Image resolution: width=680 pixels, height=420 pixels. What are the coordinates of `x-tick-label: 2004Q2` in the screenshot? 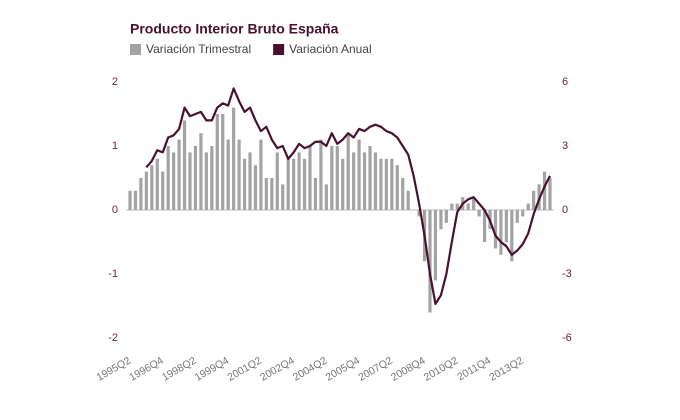 It's located at (310, 369).